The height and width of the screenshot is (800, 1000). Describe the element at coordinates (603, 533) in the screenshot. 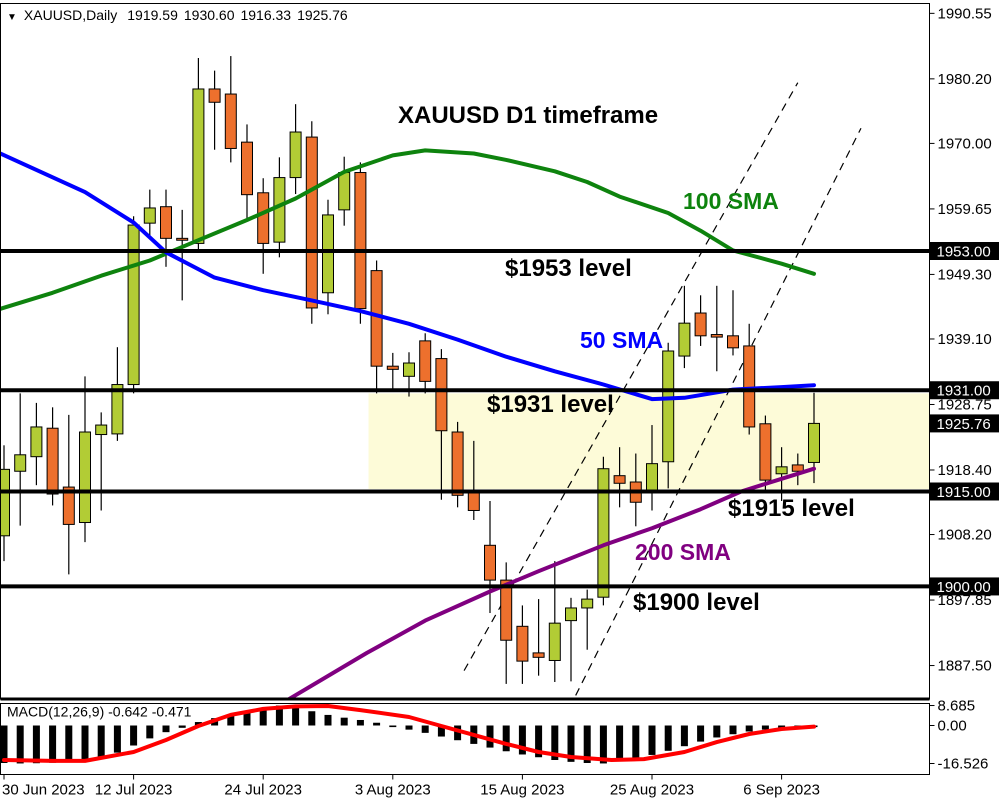

I see `candle-22-aug` at that location.